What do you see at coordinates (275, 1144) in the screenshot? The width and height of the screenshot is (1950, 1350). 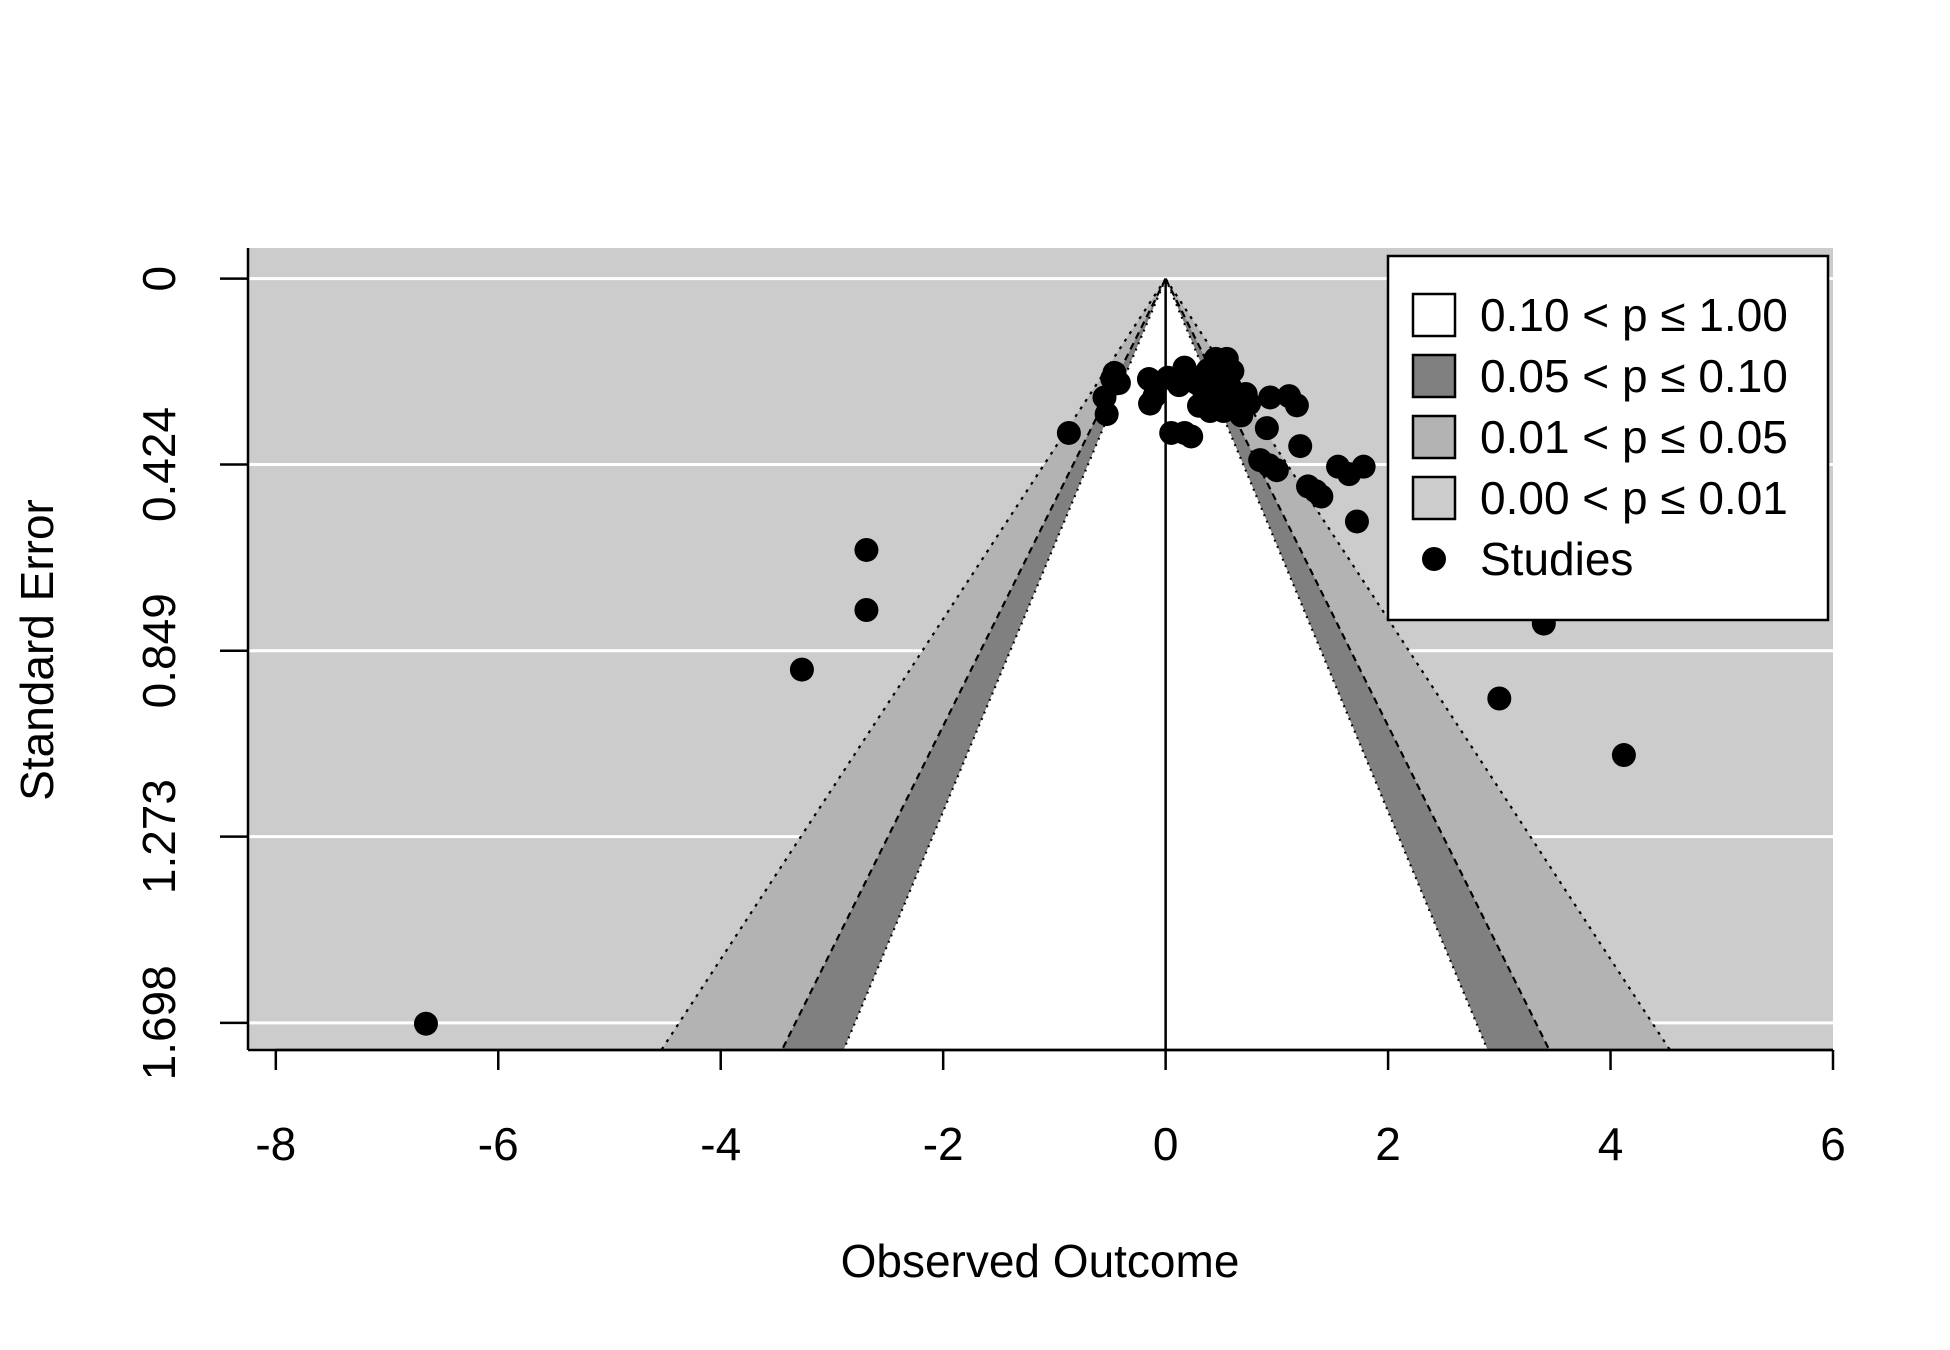 I see `x-tick-label-0: -8` at bounding box center [275, 1144].